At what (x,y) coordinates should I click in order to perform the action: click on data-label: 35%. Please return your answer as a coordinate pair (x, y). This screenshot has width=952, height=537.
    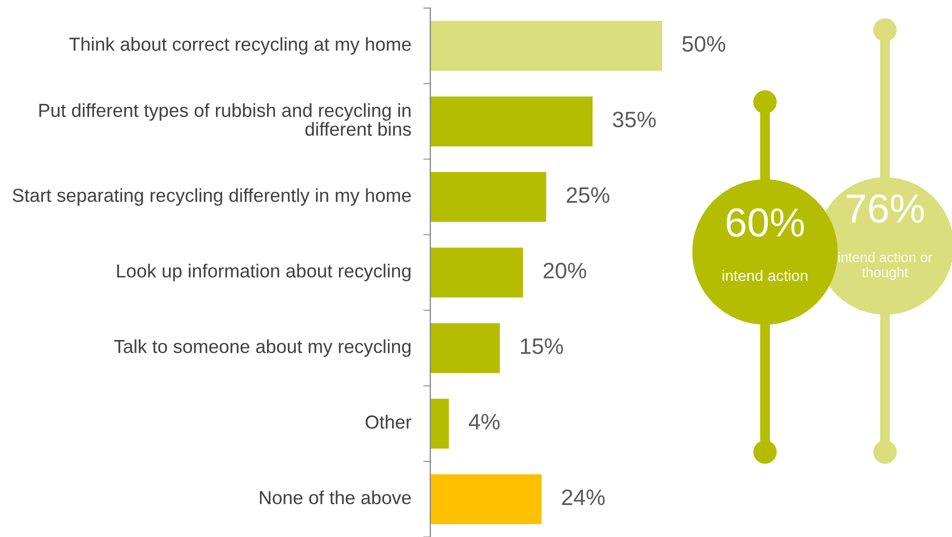
    Looking at the image, I should click on (634, 120).